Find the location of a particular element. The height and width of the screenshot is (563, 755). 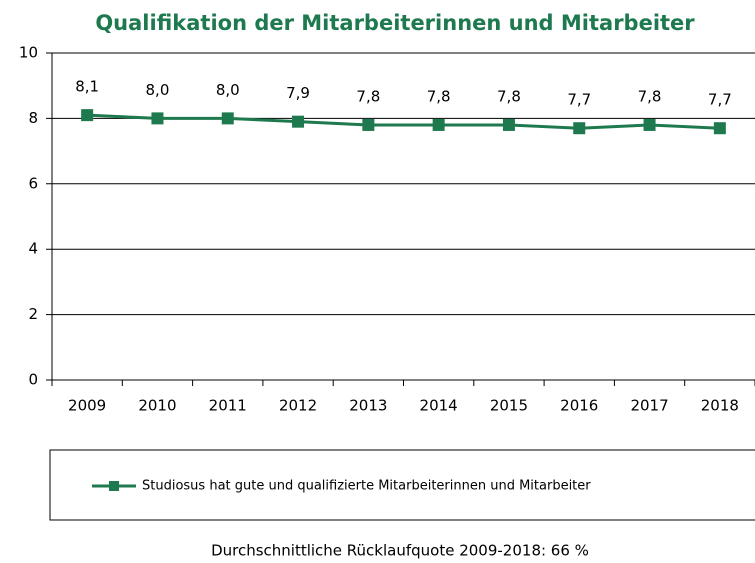

y-tick-label: 8 is located at coordinates (33, 118).